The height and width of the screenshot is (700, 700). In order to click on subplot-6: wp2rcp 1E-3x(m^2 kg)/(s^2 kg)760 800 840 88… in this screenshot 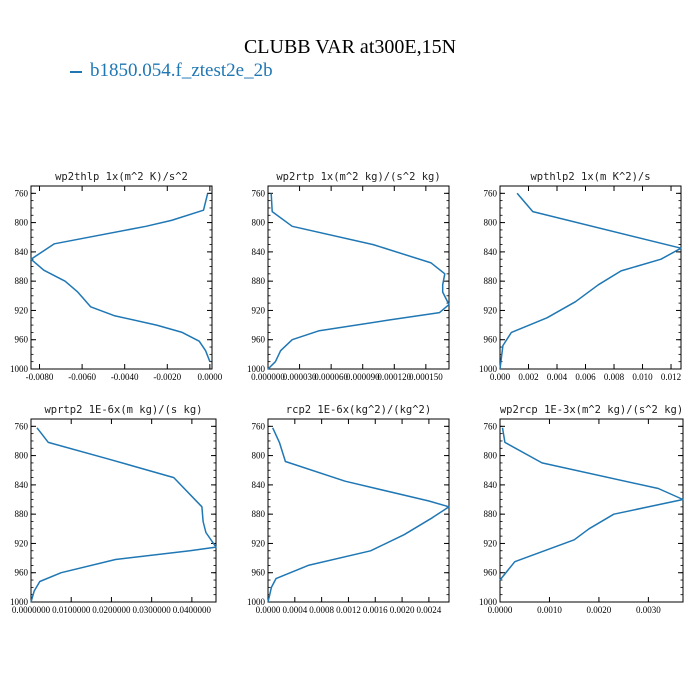, I will do `click(581, 509)`.